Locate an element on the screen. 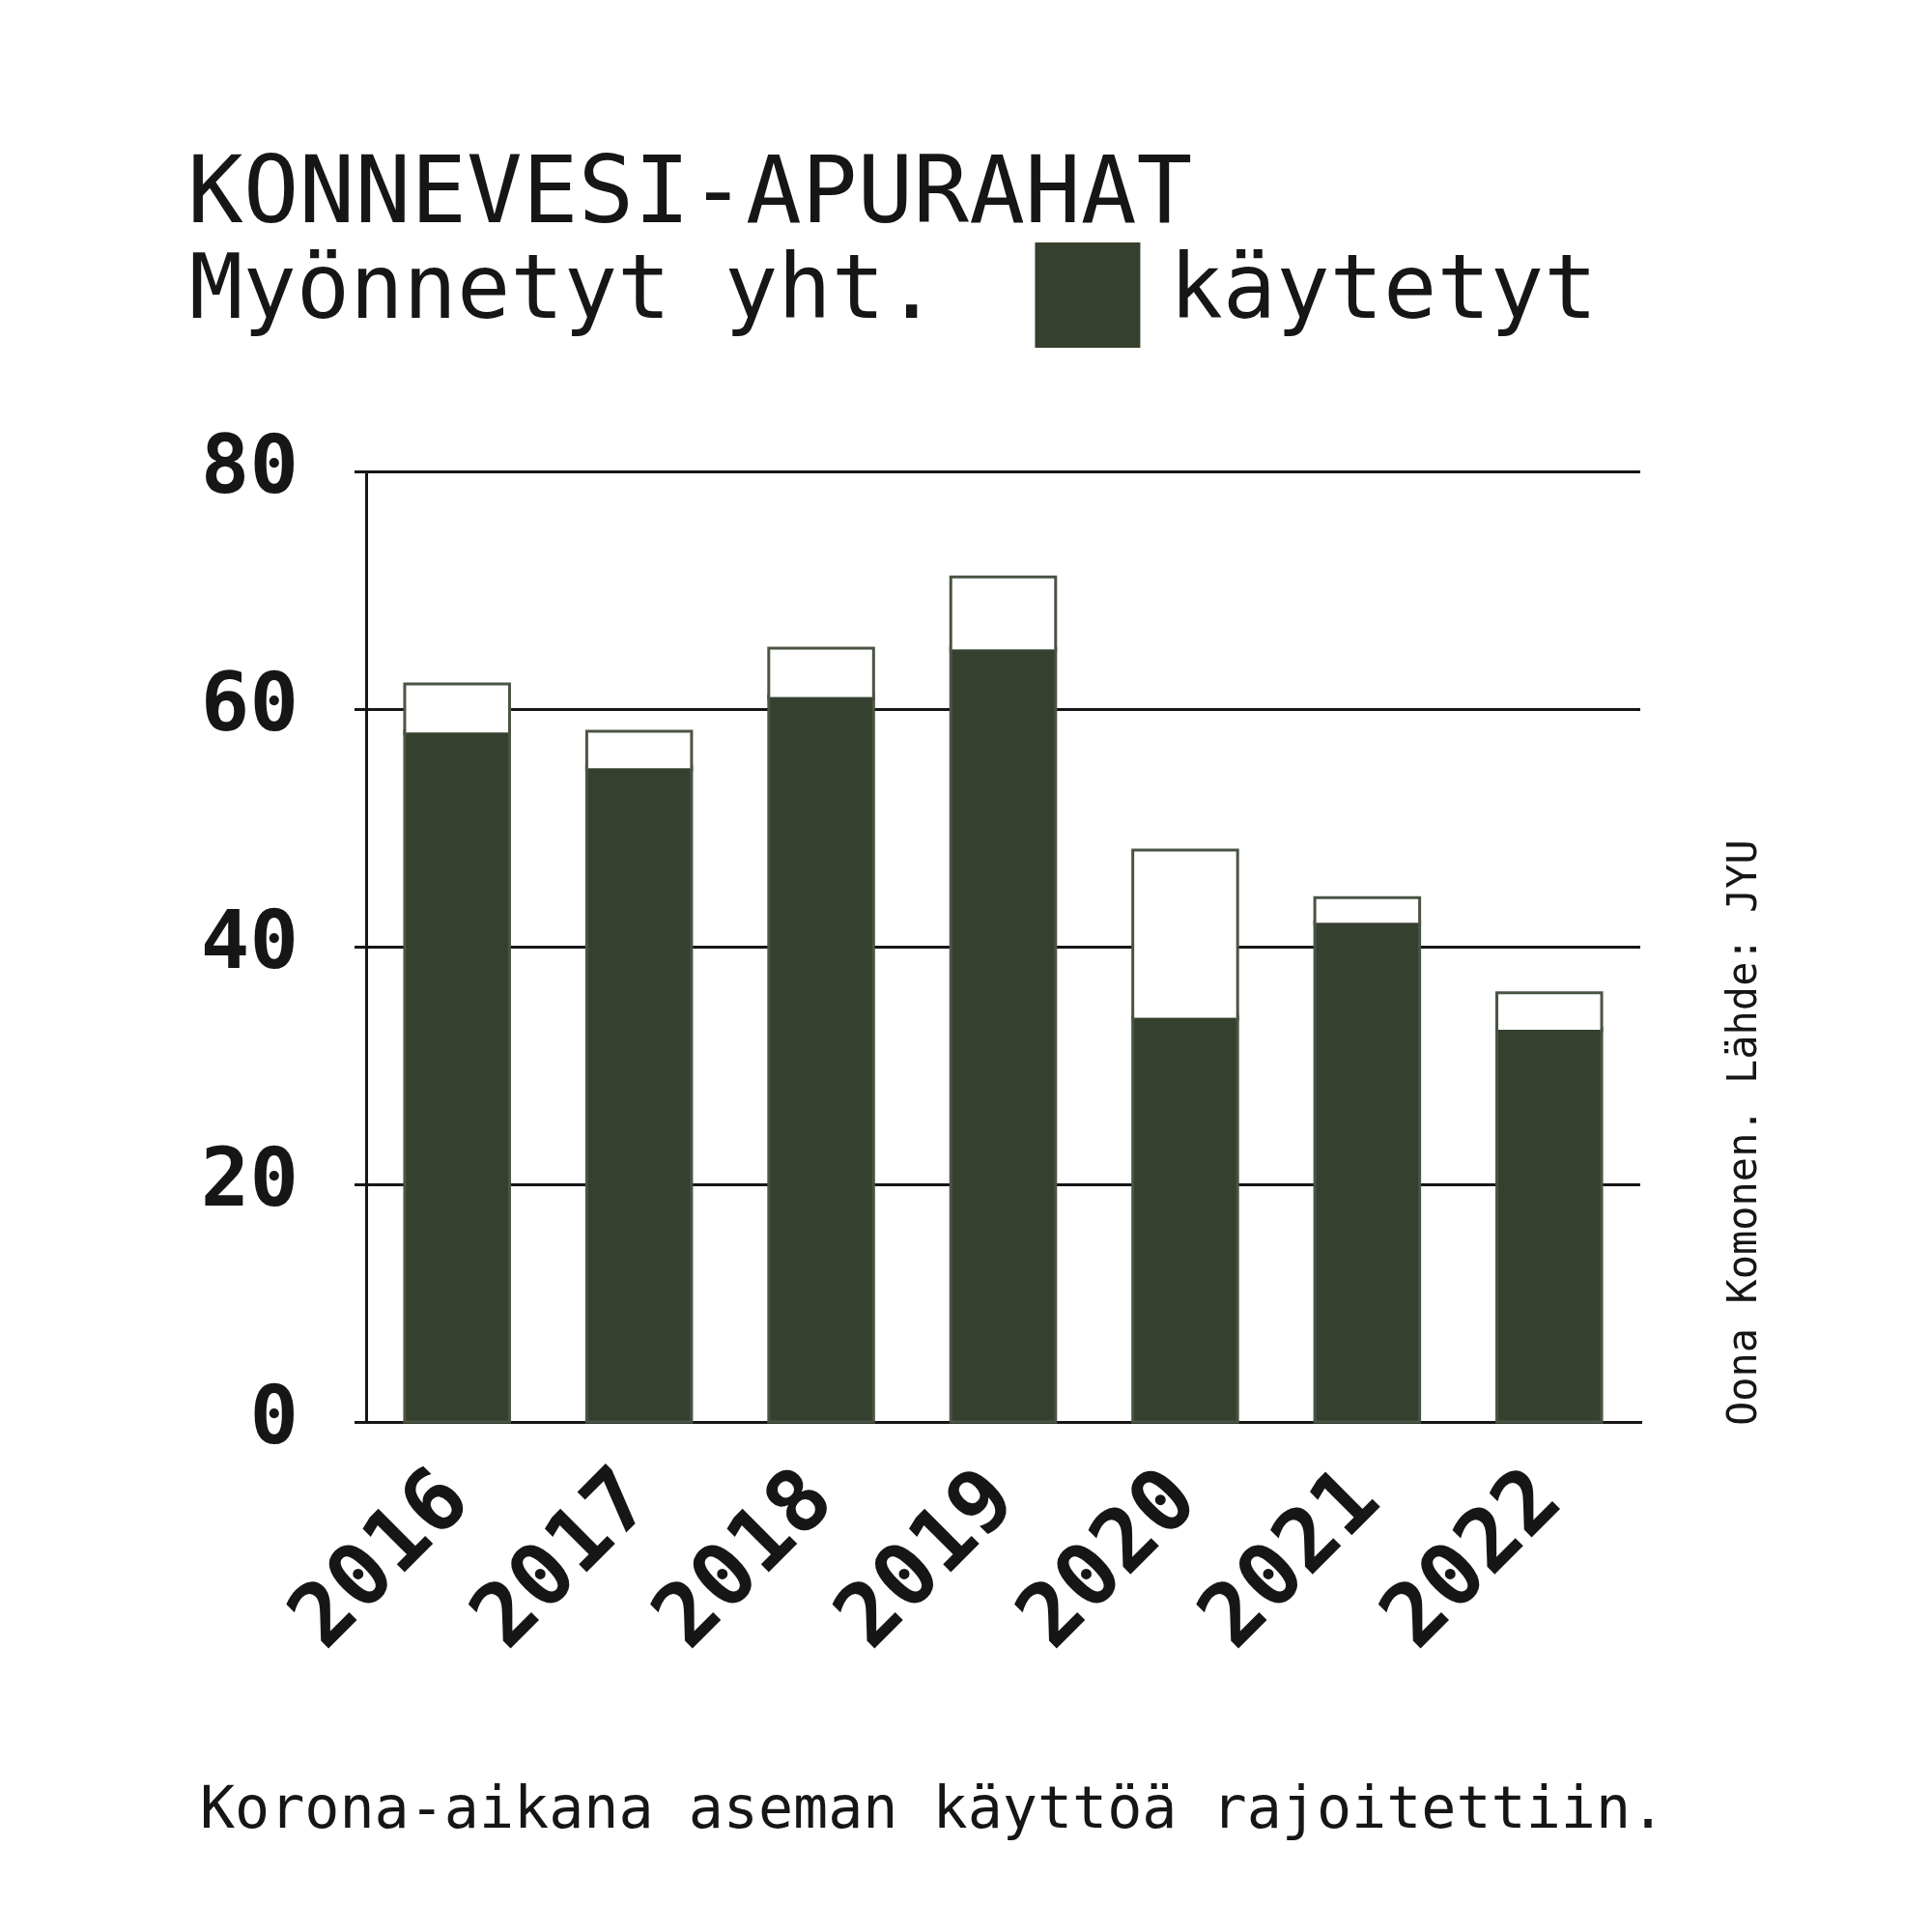 This screenshot has width=1932, height=1932. text: Korona-aikana aseman käyttöä rajoitettiin. is located at coordinates (933, 1807).